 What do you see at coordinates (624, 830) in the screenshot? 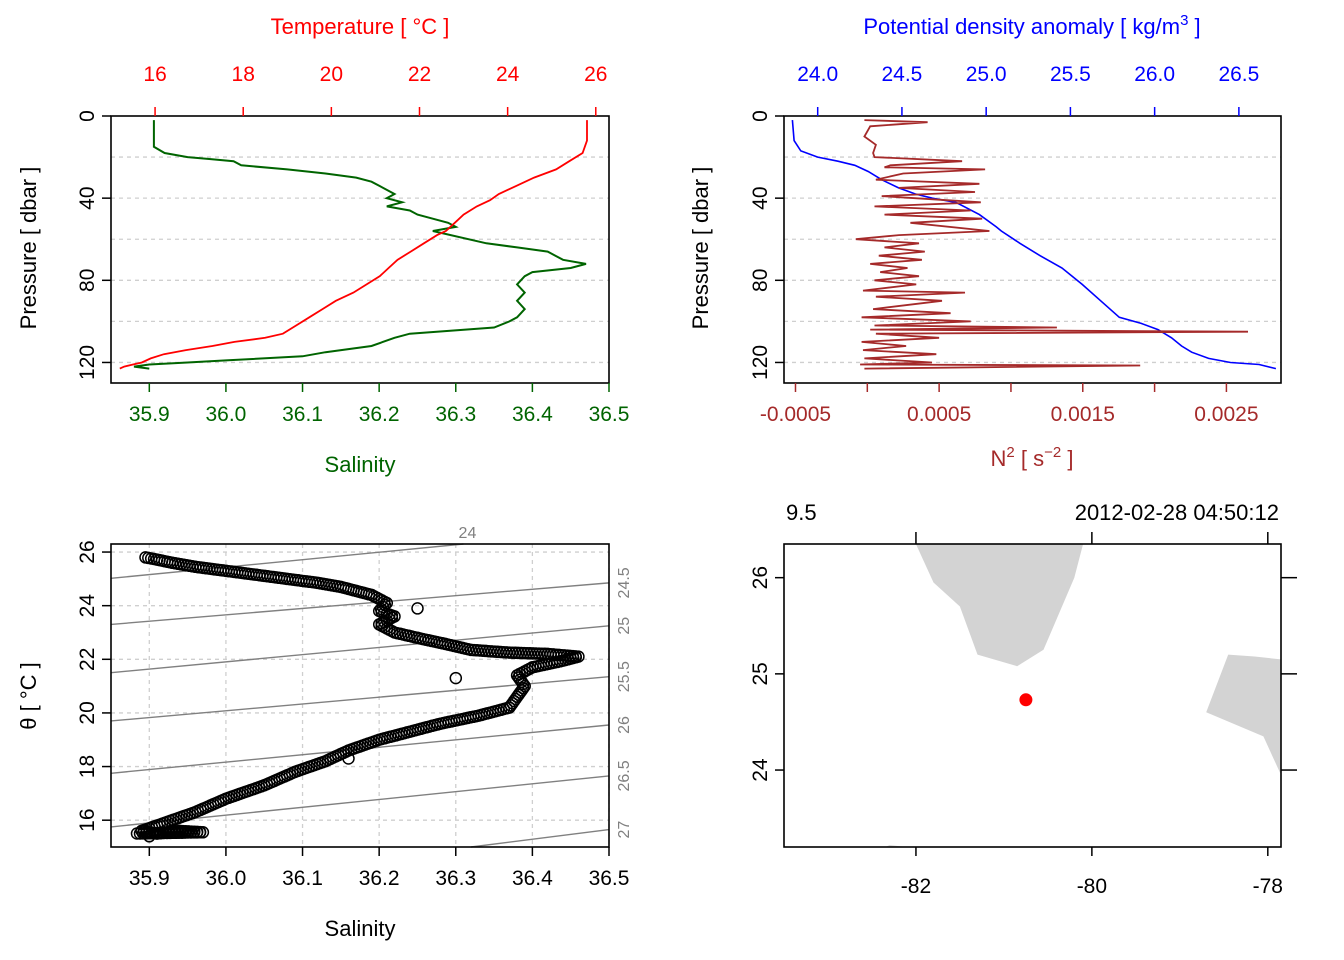
I see `p3-isopycnal-label: 27` at bounding box center [624, 830].